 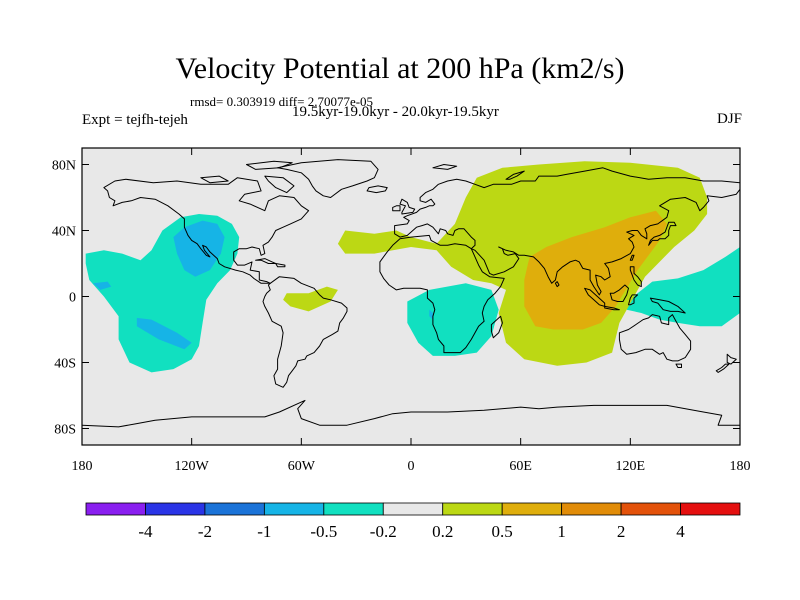 I want to click on colorbar-label: -2, so click(x=205, y=531).